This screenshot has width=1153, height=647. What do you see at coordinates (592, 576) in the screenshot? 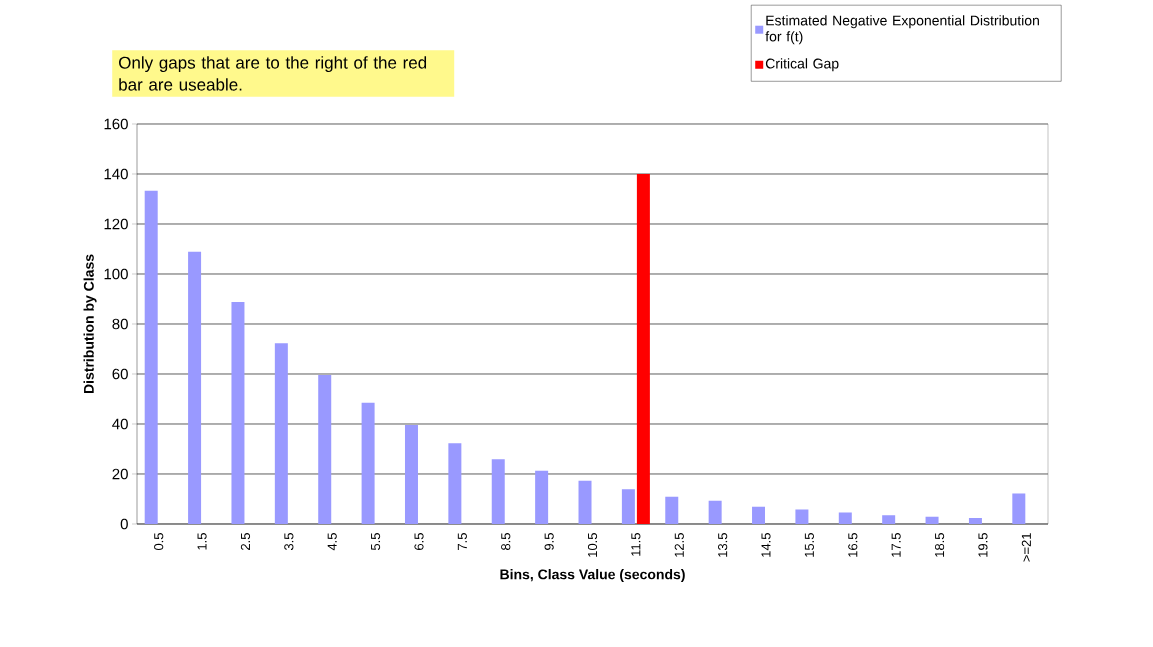
I see `x-axis-title: Bins, Class Value (seconds)` at bounding box center [592, 576].